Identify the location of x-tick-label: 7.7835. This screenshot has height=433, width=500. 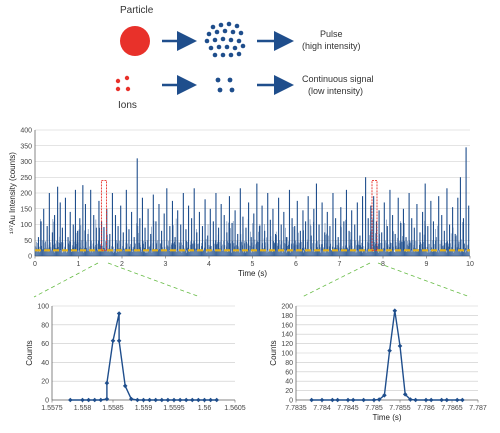
(296, 408).